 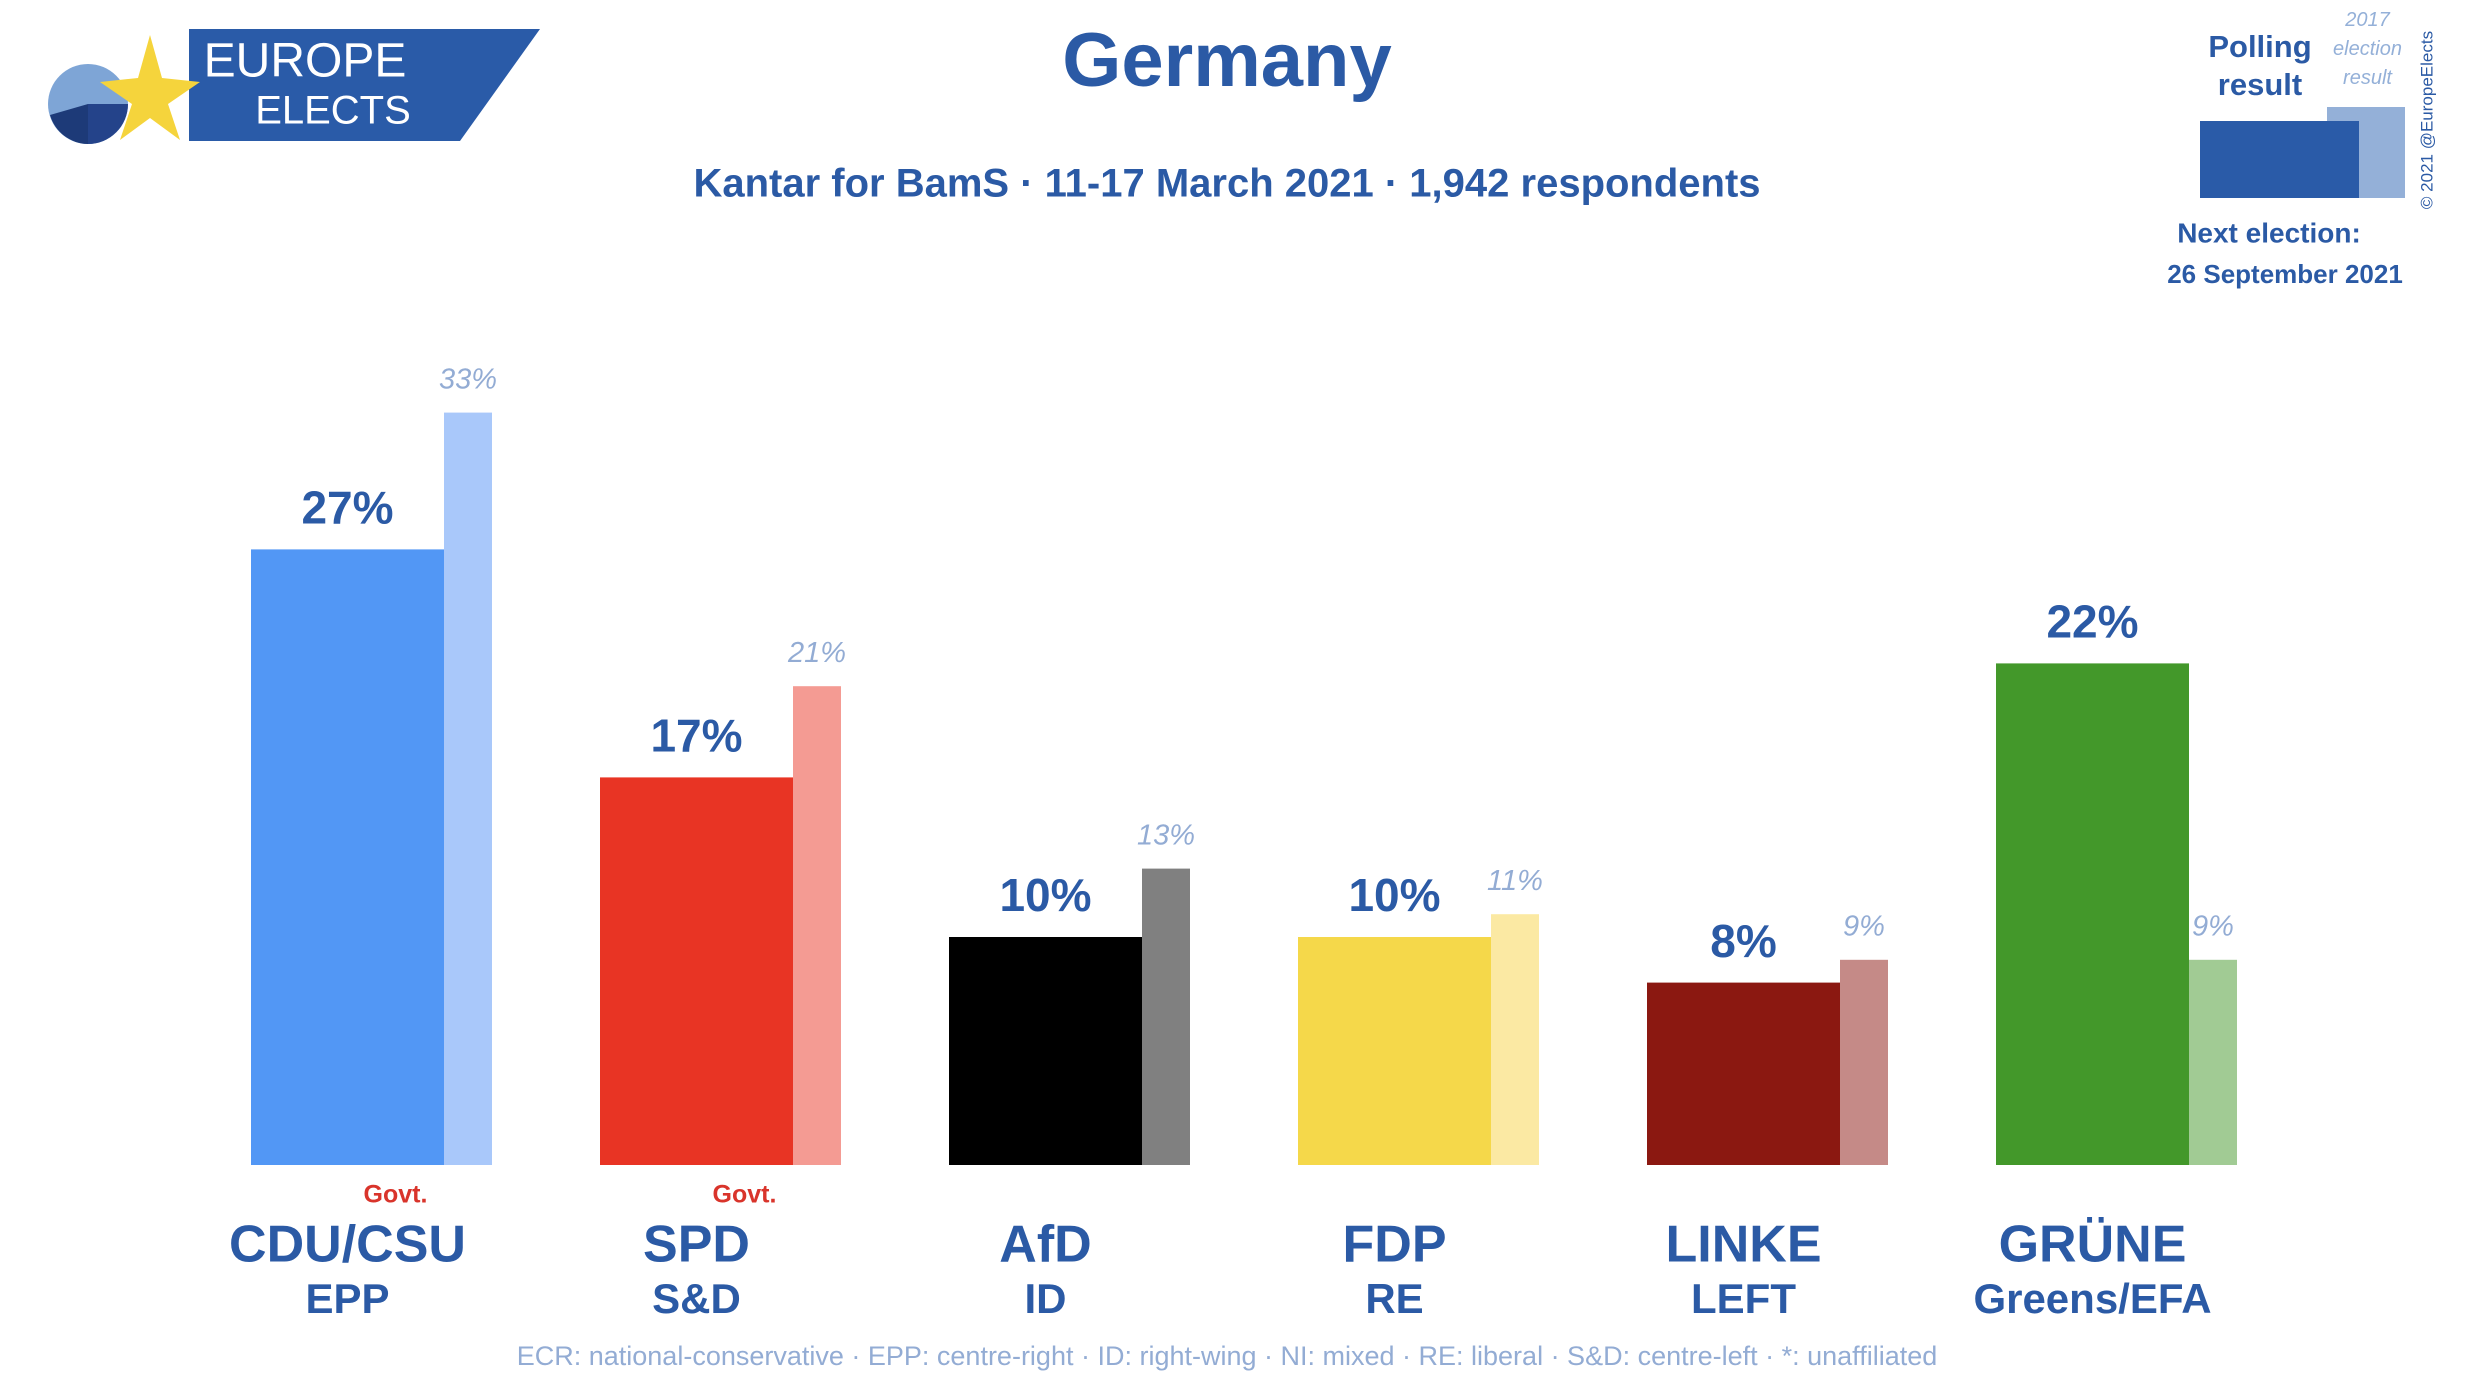 I want to click on party-label: AfD, so click(x=1045, y=1245).